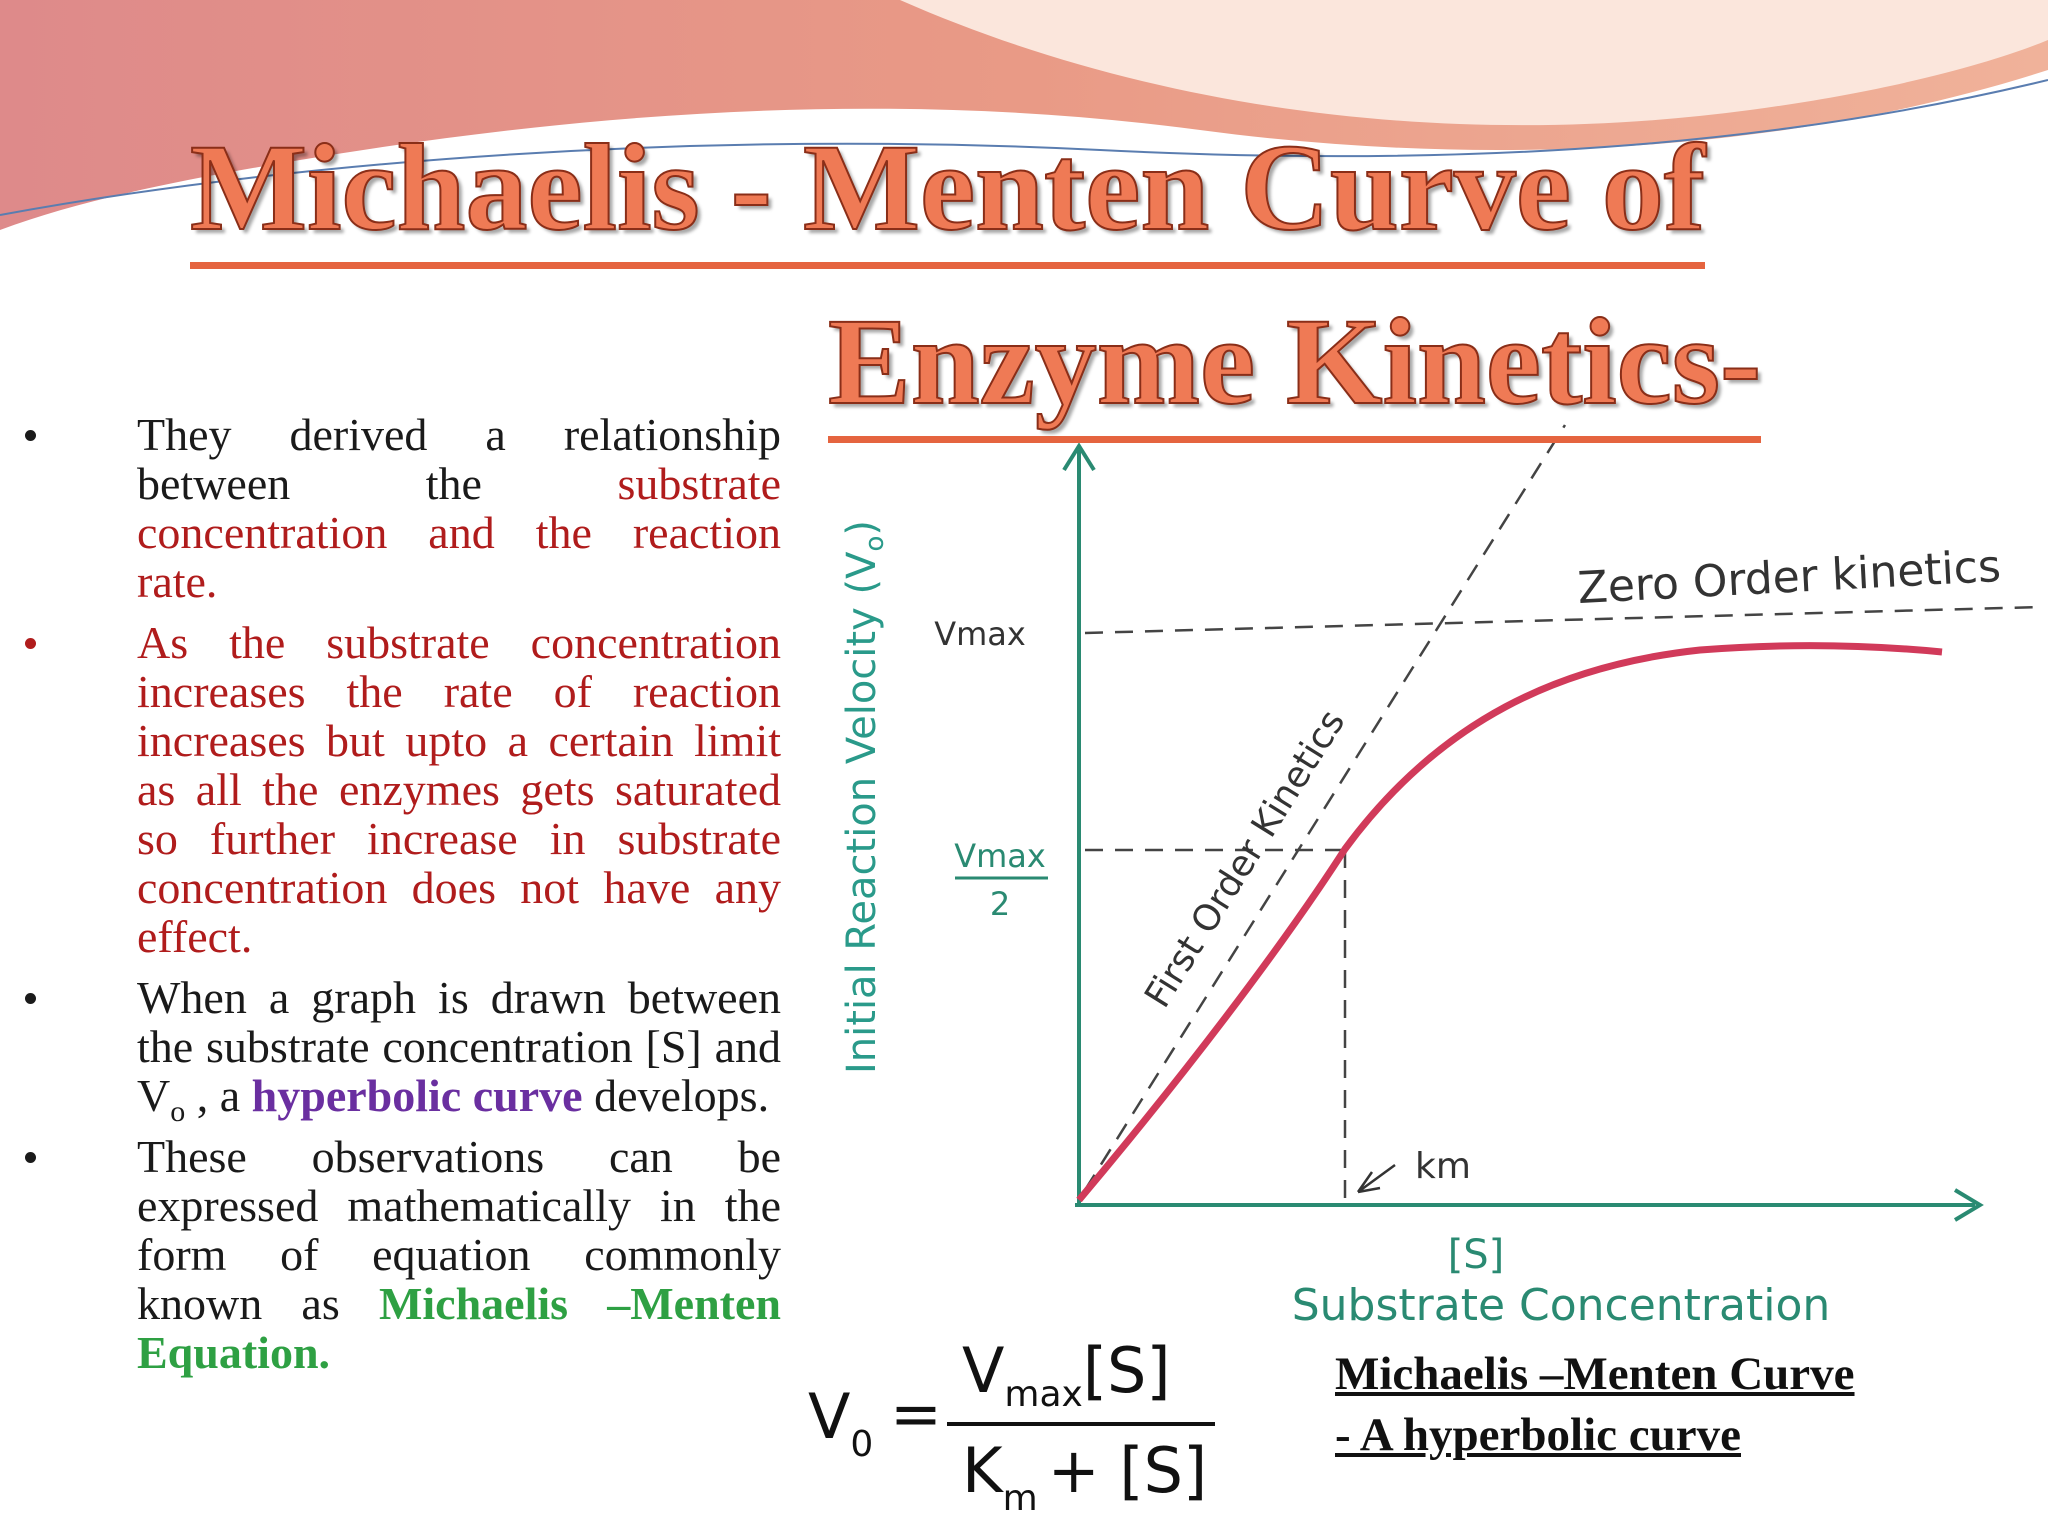 The height and width of the screenshot is (1536, 2048). I want to click on eq-equals: =, so click(916, 1413).